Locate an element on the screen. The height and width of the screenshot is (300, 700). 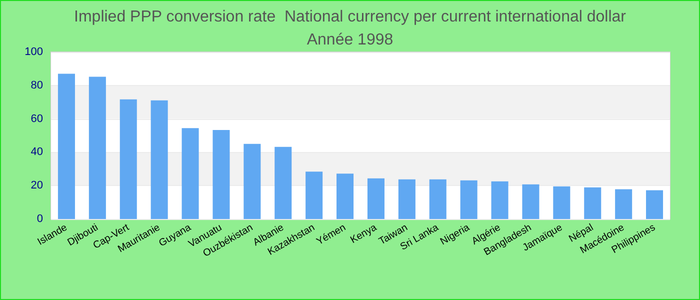
y-tick-label: 40 is located at coordinates (36, 152).